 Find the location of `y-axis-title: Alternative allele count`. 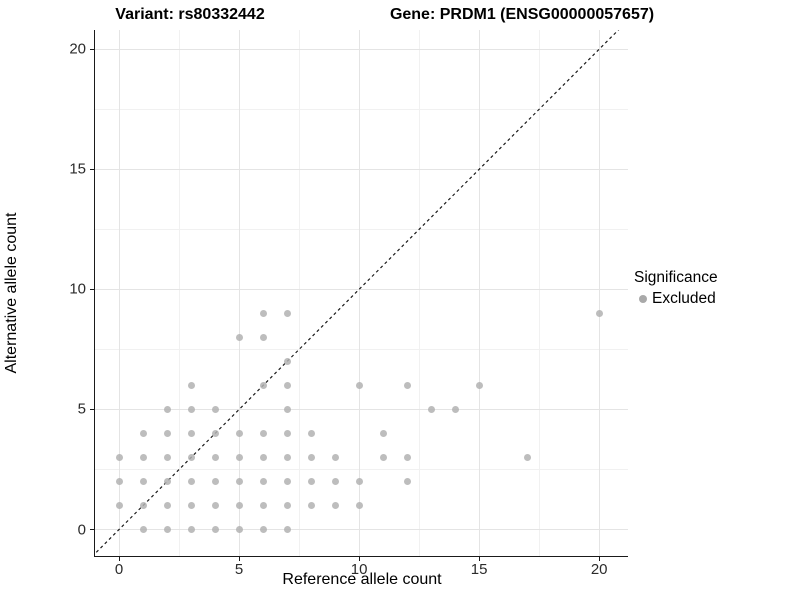

y-axis-title: Alternative allele count is located at coordinates (11, 293).